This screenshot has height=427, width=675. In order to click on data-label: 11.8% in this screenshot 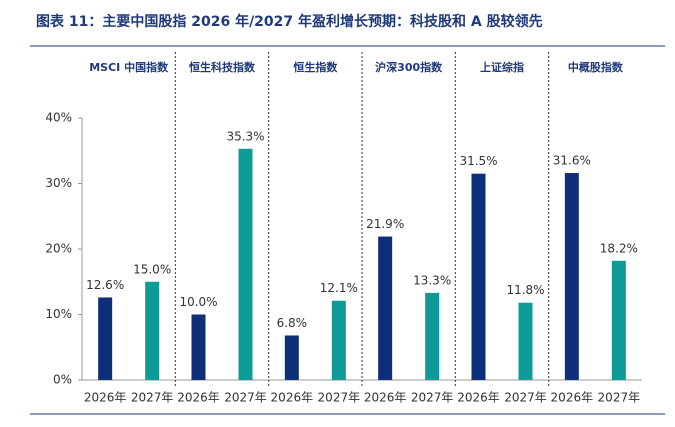, I will do `click(525, 290)`.